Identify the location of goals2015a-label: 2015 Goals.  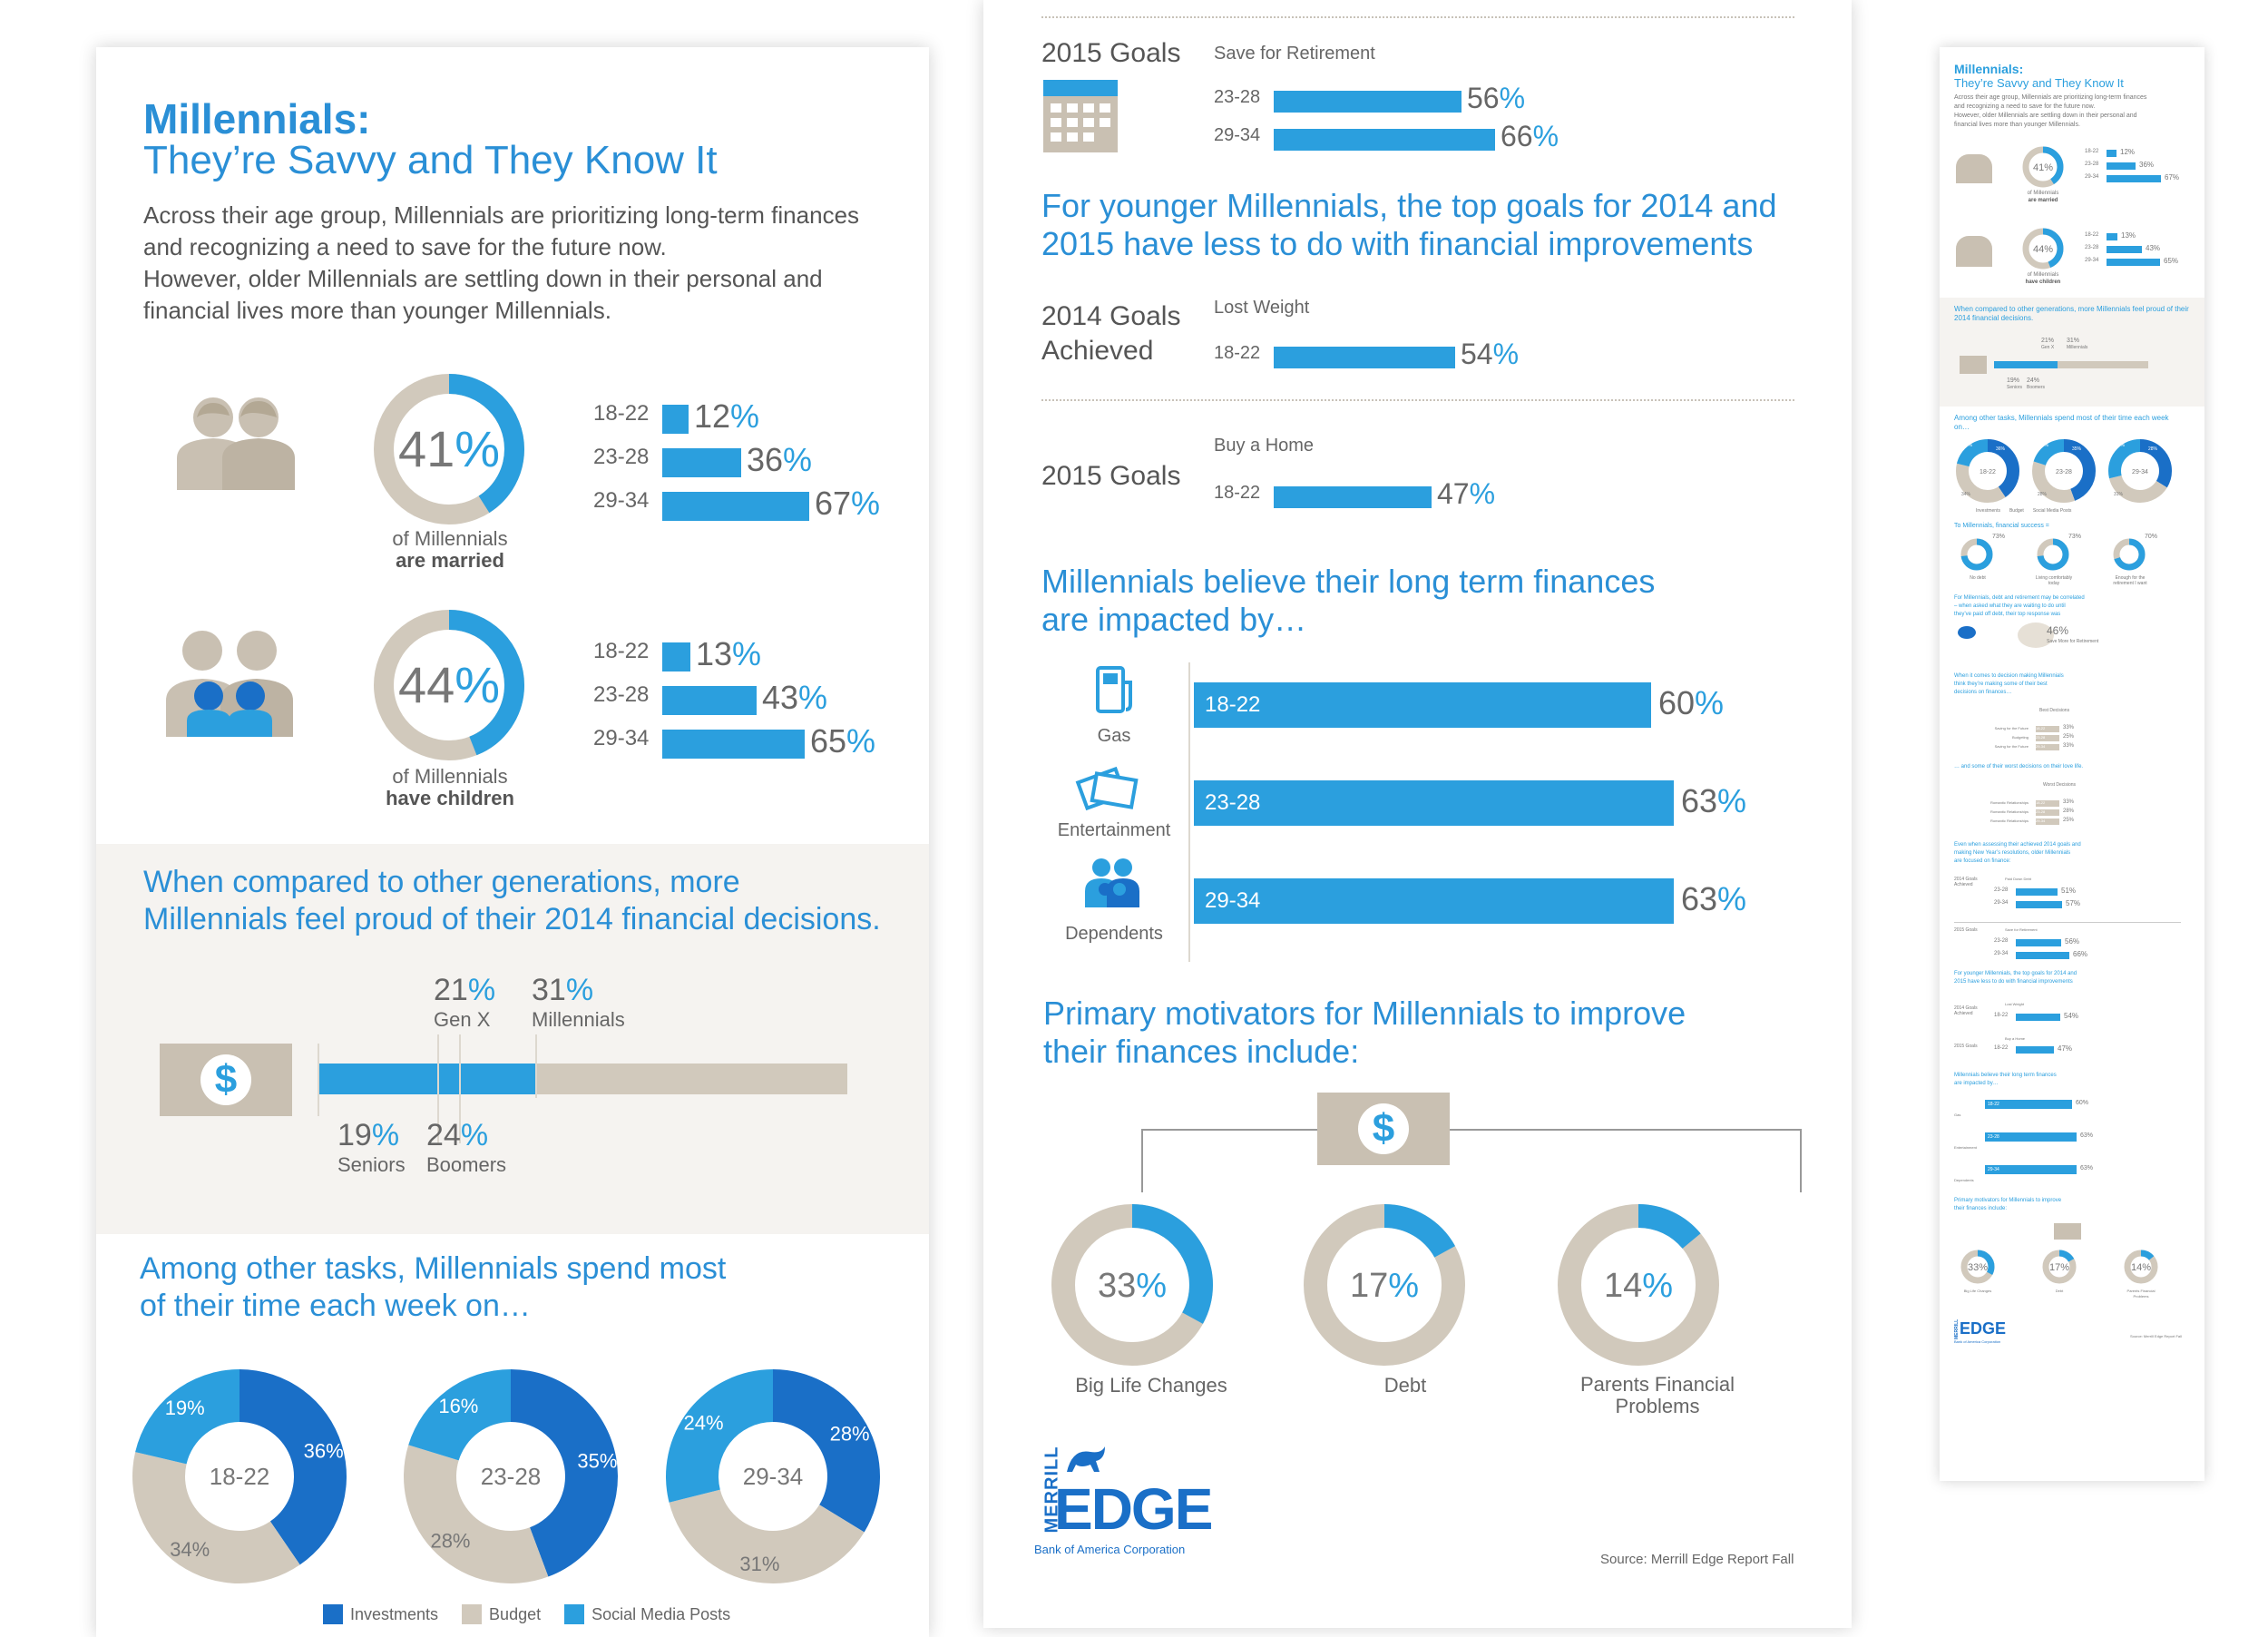
(1111, 53).